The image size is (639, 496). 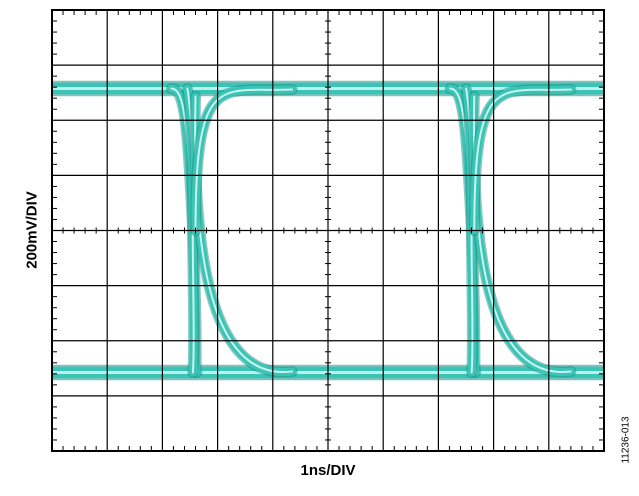 I want to click on y-axis-label: 200mV/DIV, so click(x=32, y=230).